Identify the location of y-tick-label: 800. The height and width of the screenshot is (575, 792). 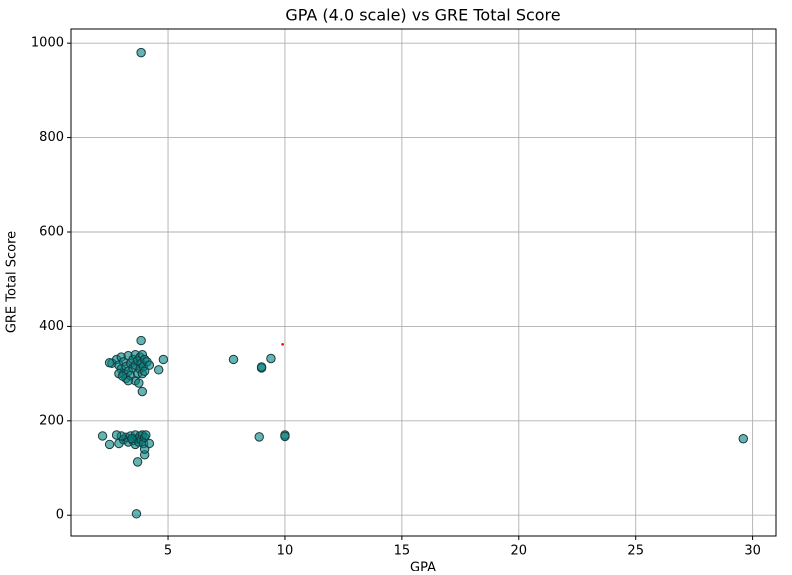
(51, 137).